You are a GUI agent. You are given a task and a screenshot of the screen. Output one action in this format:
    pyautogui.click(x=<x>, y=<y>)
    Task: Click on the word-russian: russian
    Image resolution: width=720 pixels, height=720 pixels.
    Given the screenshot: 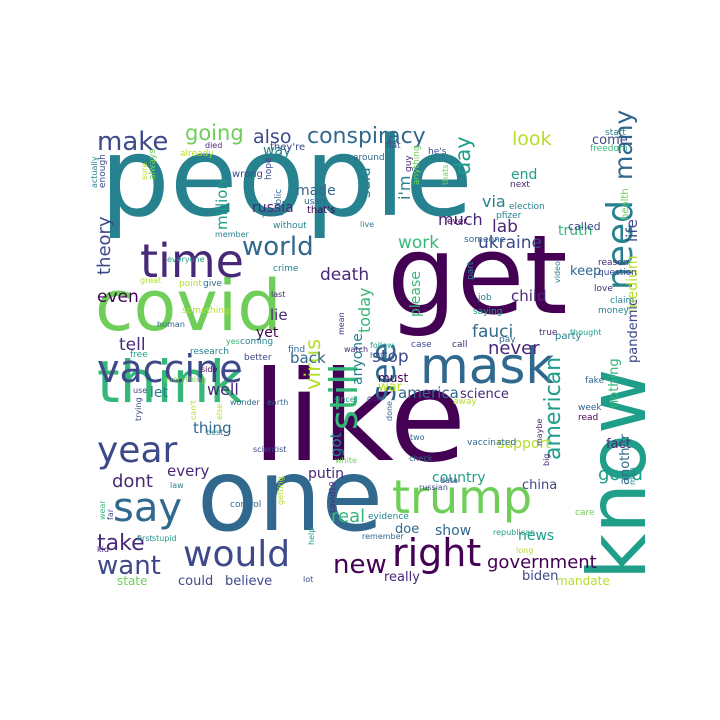 What is the action you would take?
    pyautogui.click(x=433, y=487)
    